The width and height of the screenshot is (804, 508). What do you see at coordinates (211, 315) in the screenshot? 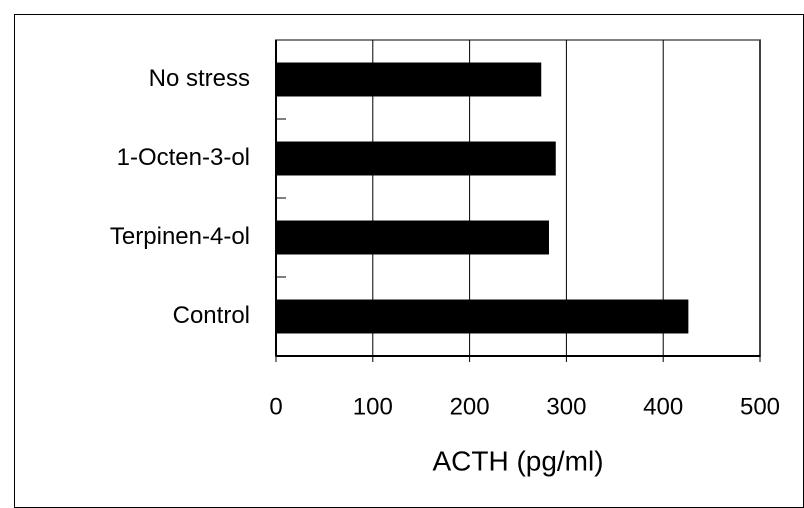
I see `y-tick-label: Control` at bounding box center [211, 315].